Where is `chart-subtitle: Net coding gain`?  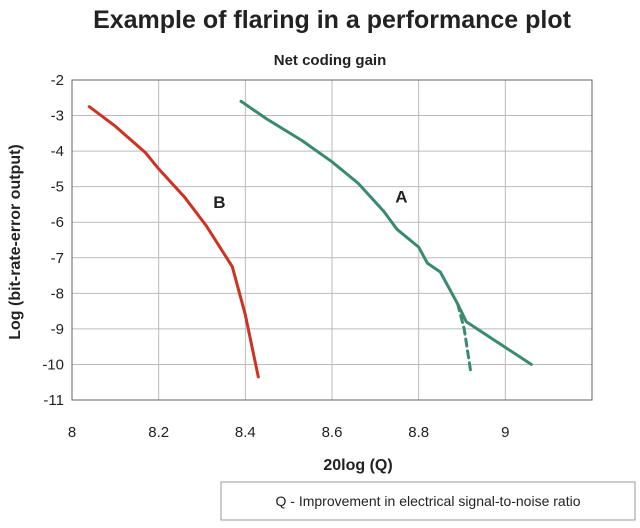
chart-subtitle: Net coding gain is located at coordinates (330, 60).